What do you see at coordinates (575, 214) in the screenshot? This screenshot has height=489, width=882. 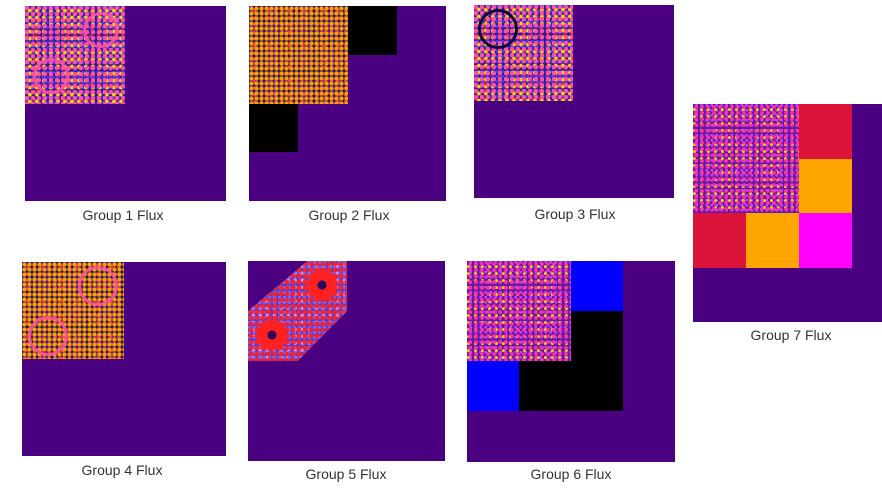 I see `panel-caption: Group 3 Flux` at bounding box center [575, 214].